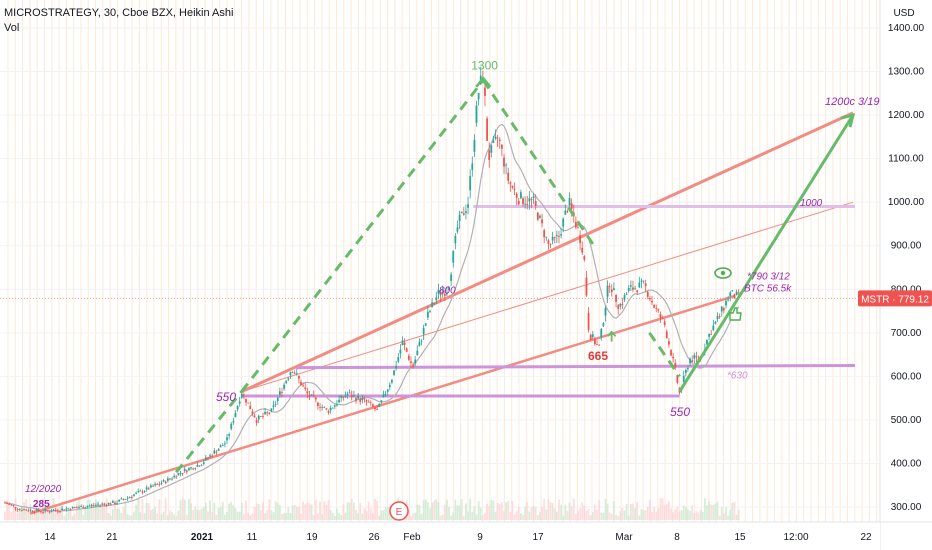 This screenshot has height=550, width=932. I want to click on price-tick-label: 1000.00, so click(906, 202).